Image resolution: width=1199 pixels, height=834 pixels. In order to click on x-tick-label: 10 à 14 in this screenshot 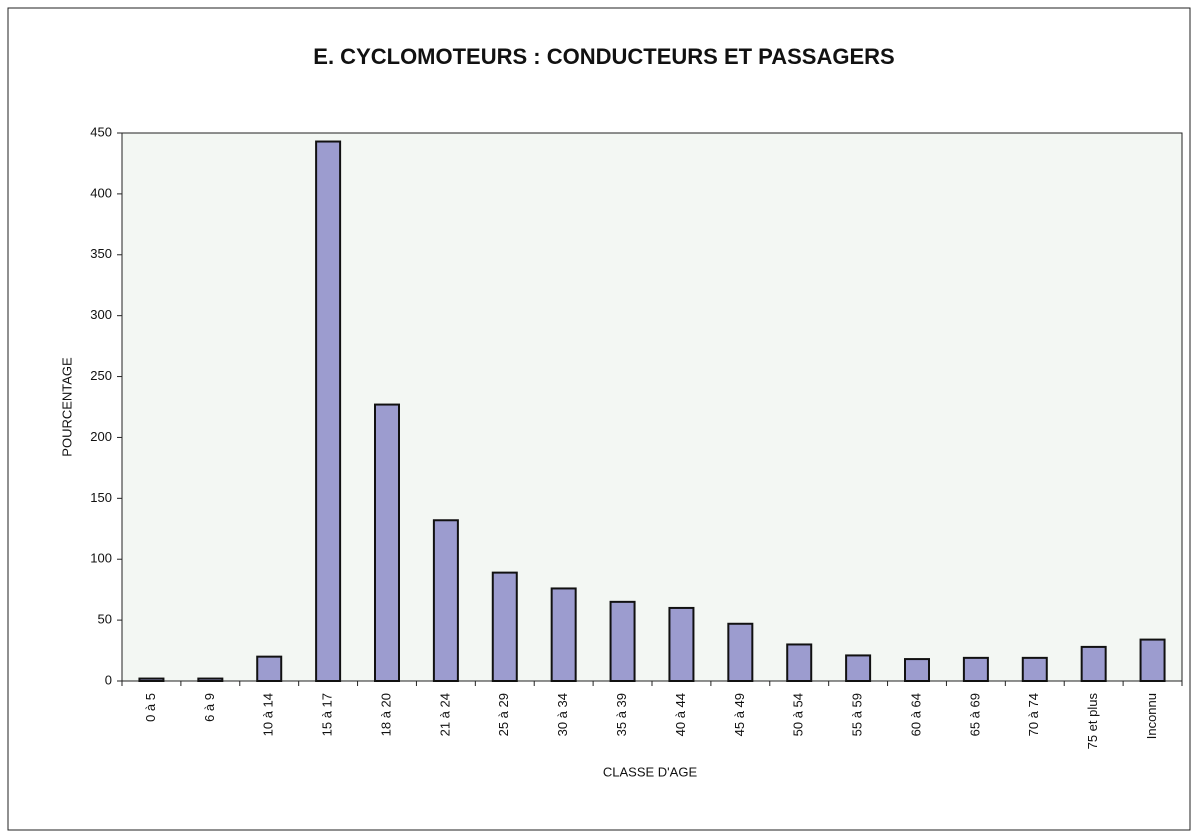, I will do `click(268, 714)`.